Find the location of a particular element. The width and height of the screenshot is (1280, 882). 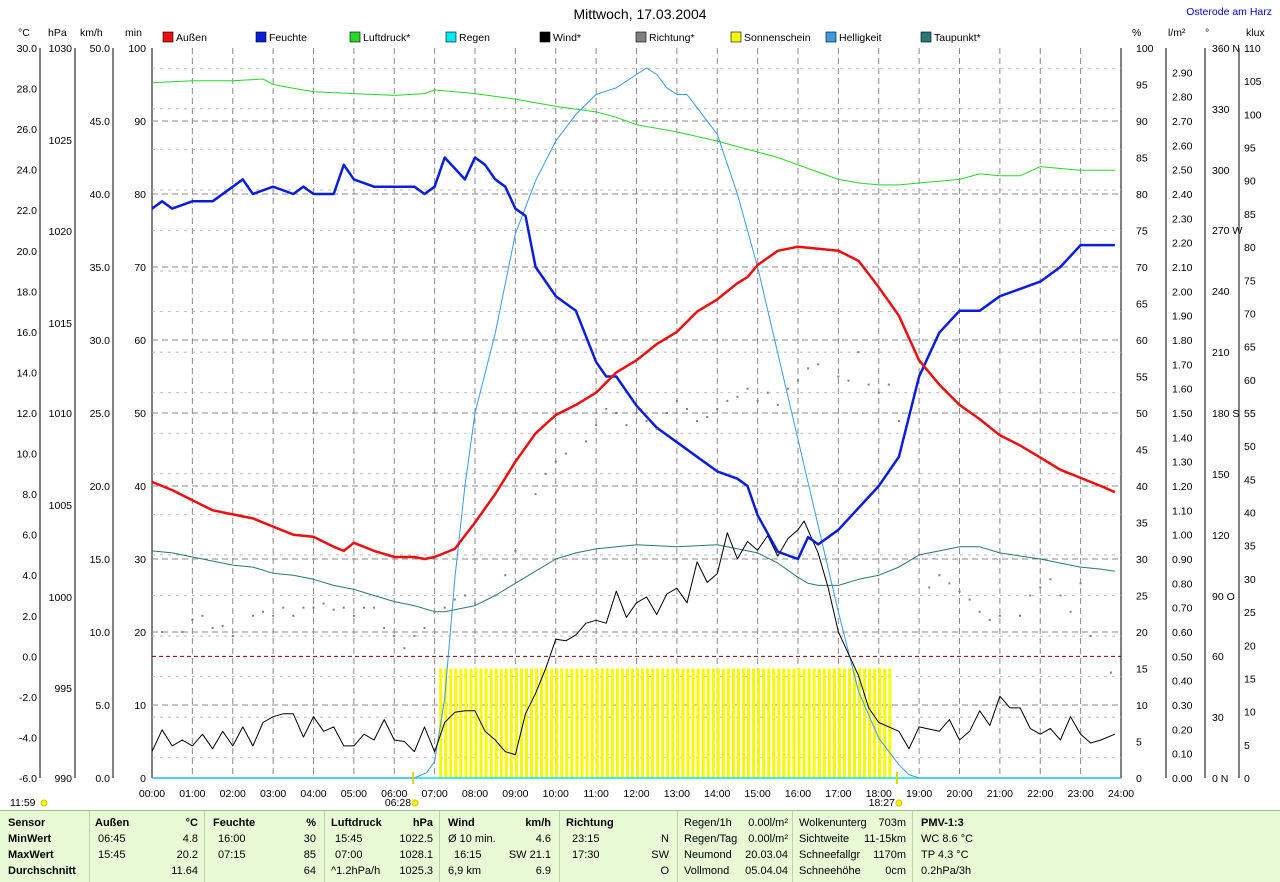

tick-hum: 70 is located at coordinates (1142, 268).